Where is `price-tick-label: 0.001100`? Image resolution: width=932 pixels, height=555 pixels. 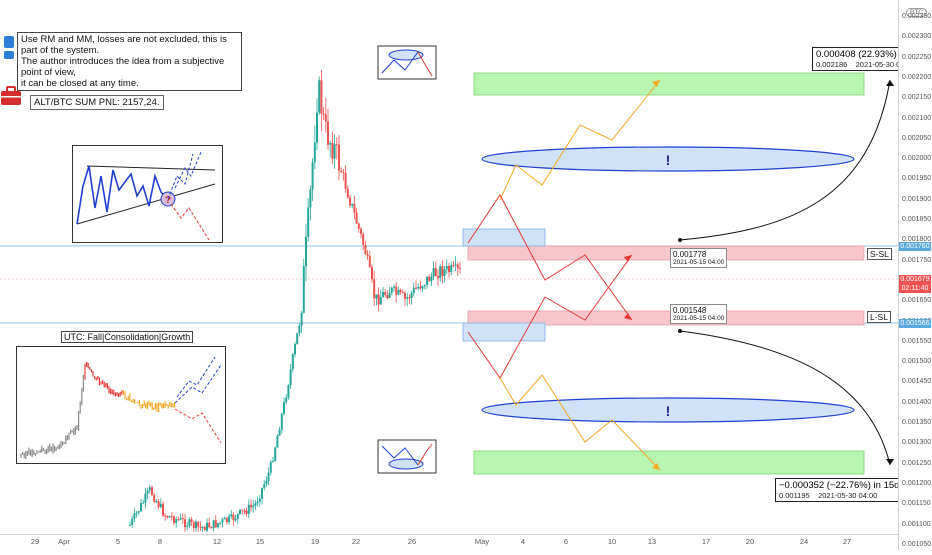
price-tick-label: 0.001100 is located at coordinates (916, 524).